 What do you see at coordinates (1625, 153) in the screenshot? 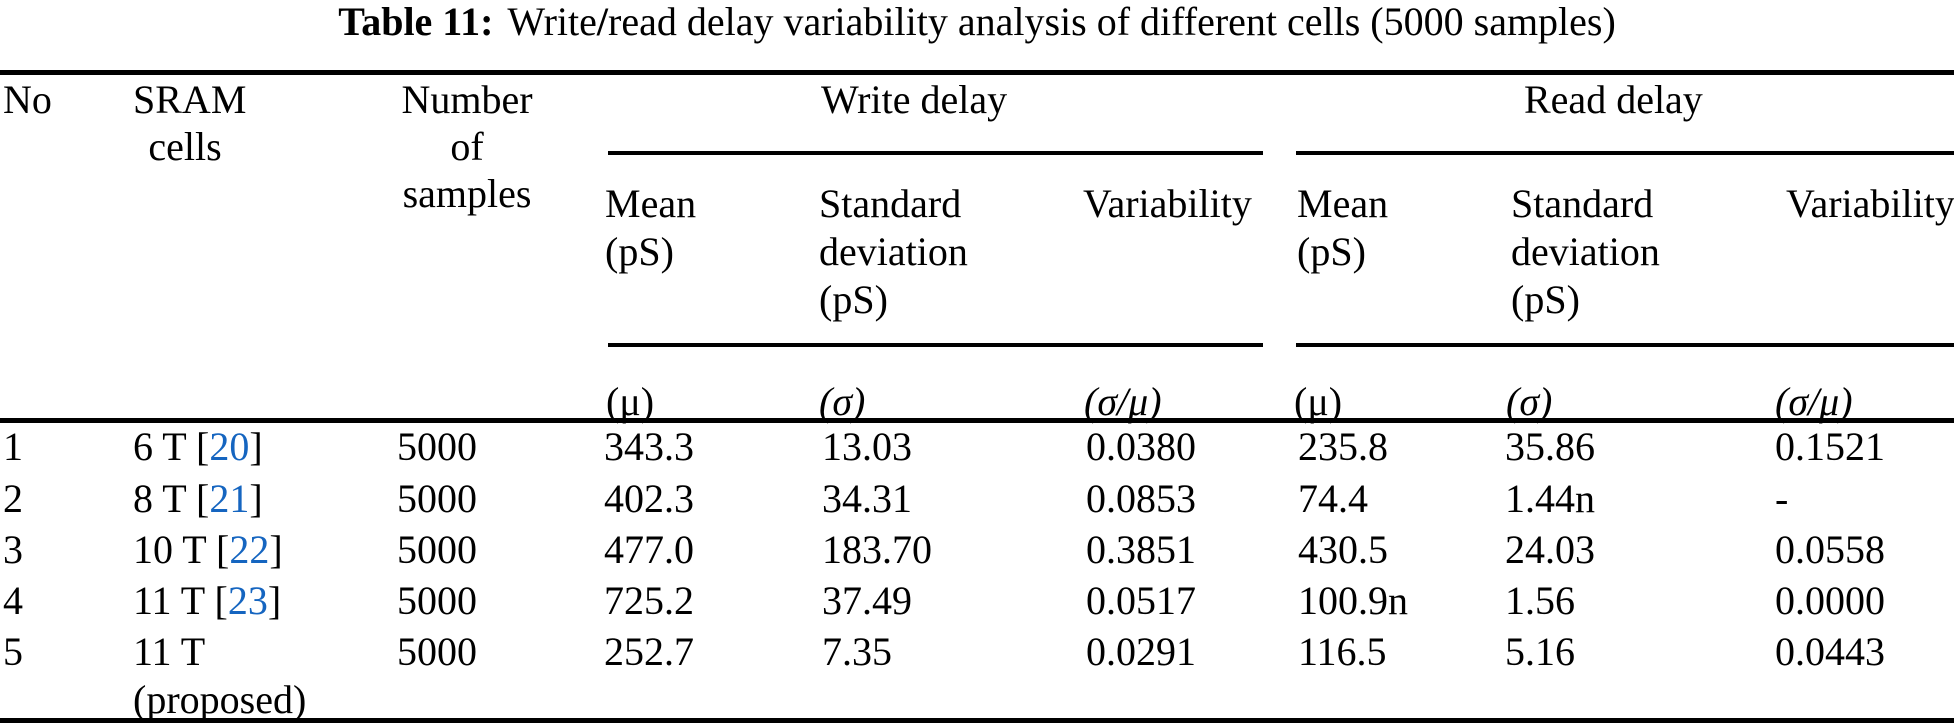
I see `cmidrule-read-upper` at bounding box center [1625, 153].